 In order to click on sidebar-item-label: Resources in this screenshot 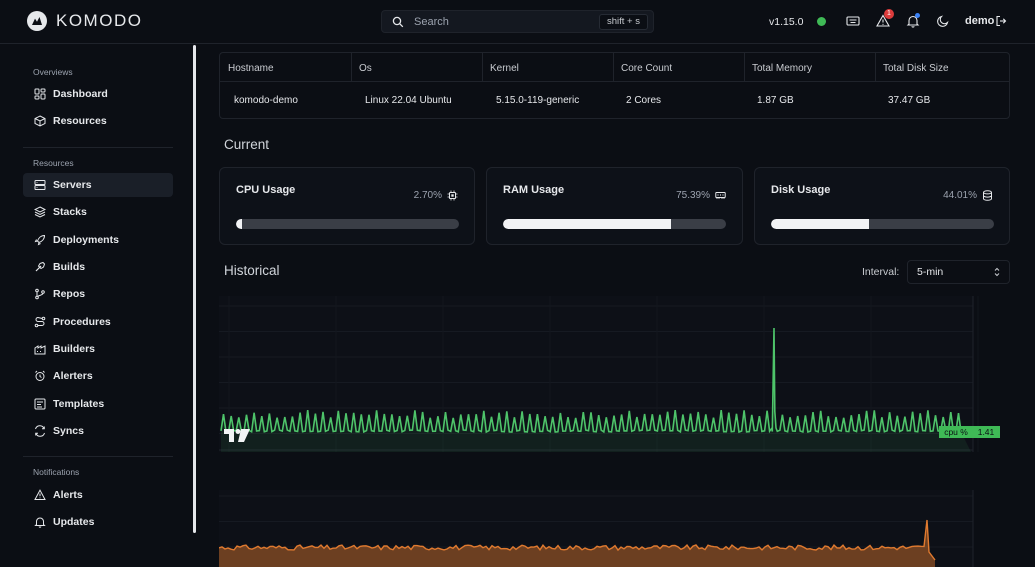, I will do `click(80, 121)`.